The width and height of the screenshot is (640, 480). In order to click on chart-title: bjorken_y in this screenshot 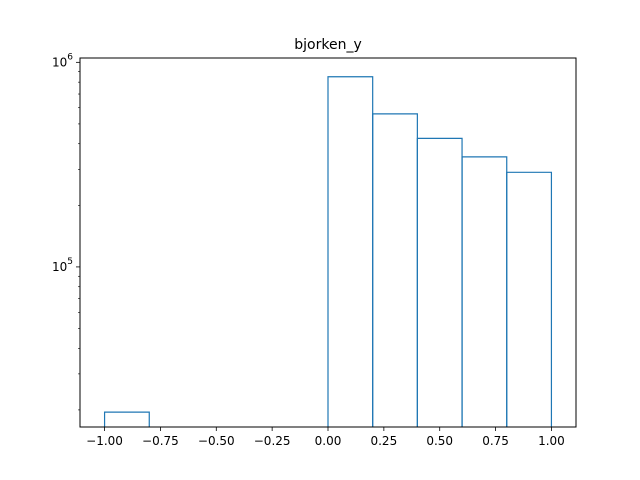, I will do `click(327, 45)`.